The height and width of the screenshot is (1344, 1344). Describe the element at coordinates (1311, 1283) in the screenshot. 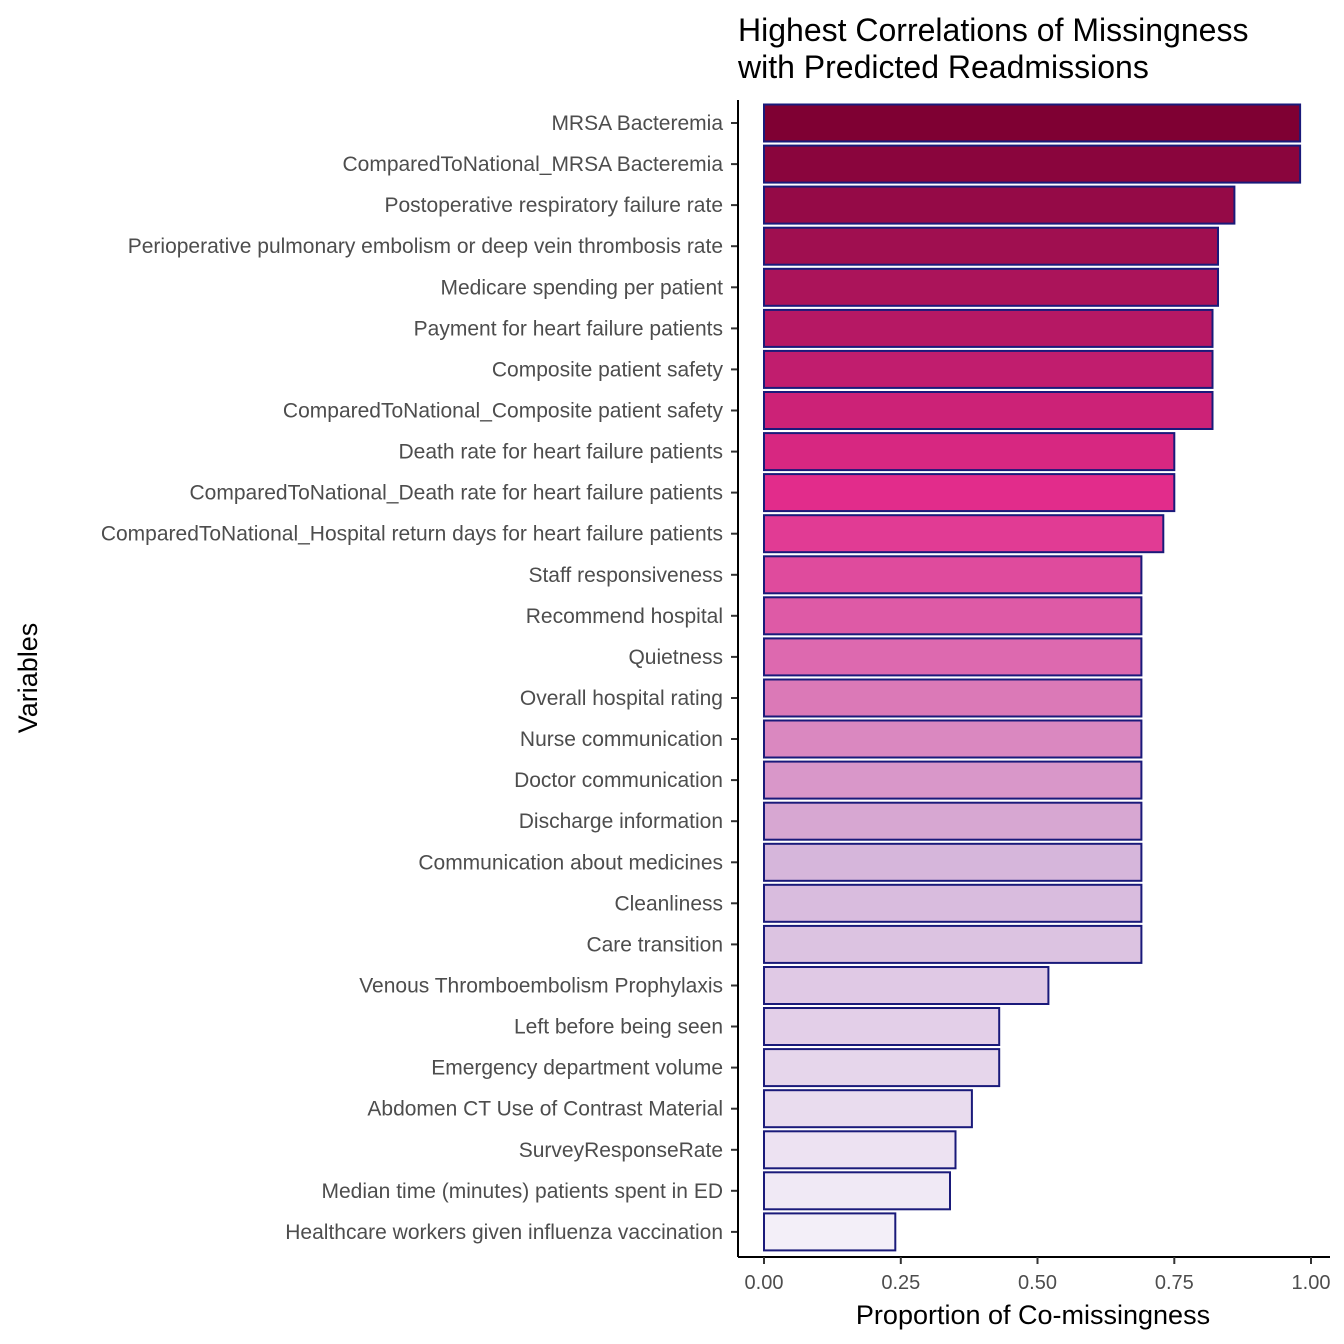

I see `x-tick-label: 1.00` at that location.